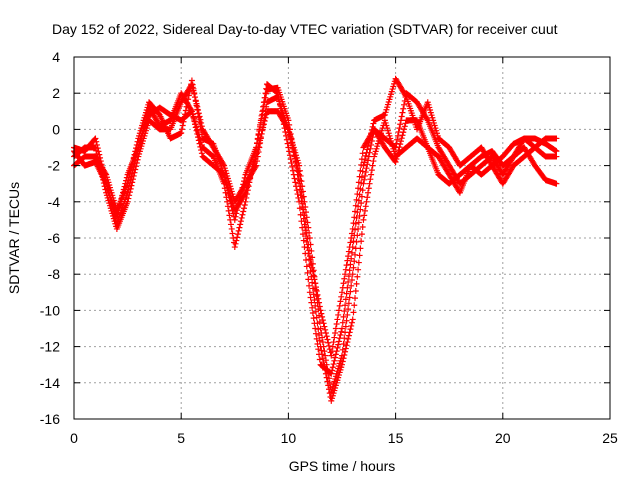  I want to click on y-tick-label: 0, so click(56, 129).